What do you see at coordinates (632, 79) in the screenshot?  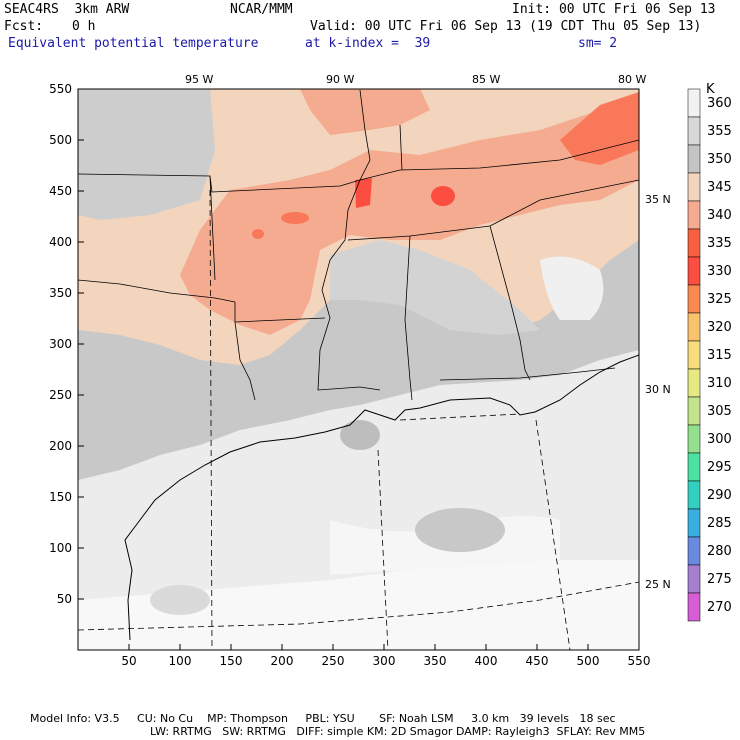 I see `lon-label-80w: 80 W` at bounding box center [632, 79].